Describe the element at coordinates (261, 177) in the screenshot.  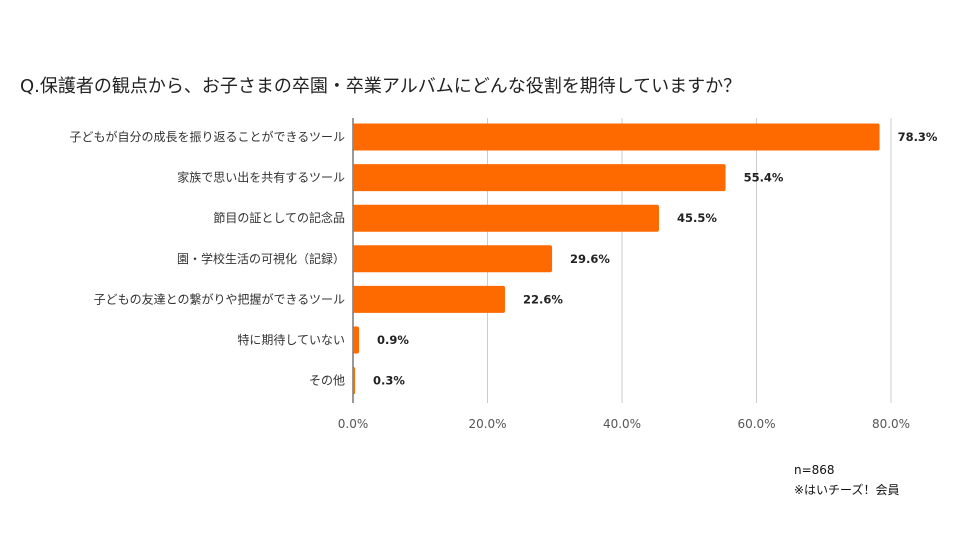
I see `category-label: 家族で思い出を共有するツール` at that location.